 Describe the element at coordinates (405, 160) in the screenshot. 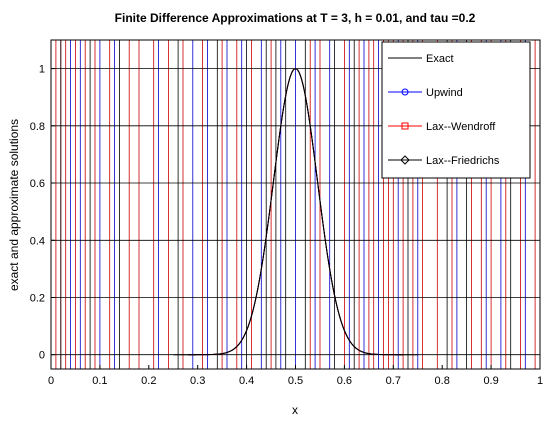

I see `legend-marker-diamond` at that location.